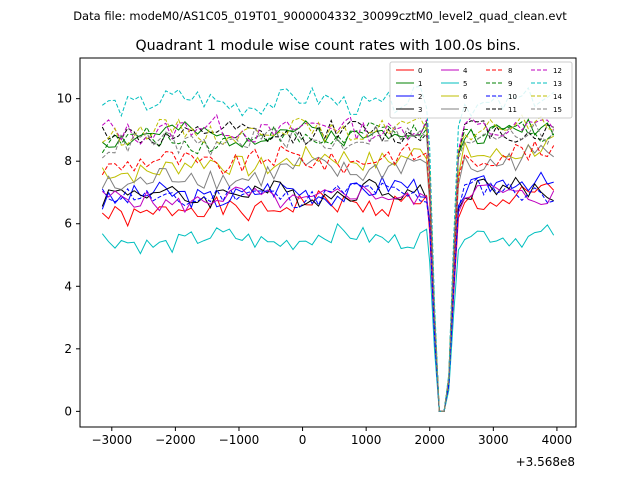  Describe the element at coordinates (68, 255) in the screenshot. I see `y-axis: 0 2 4 6 8 10` at that location.